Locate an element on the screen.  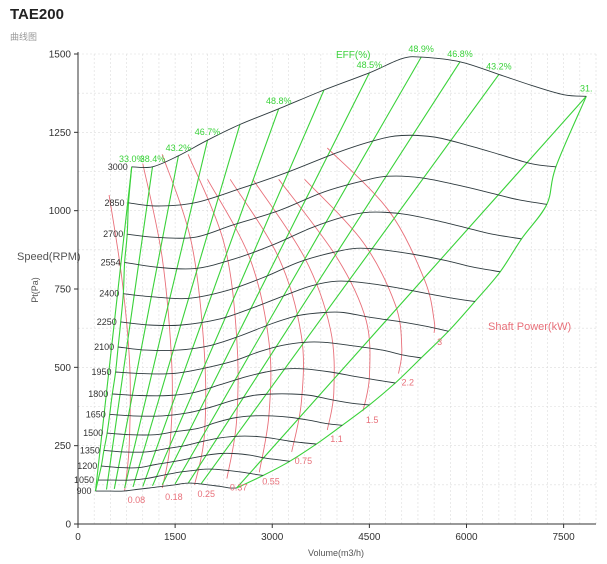
power-legend-title: Shaft Power(kW) is located at coordinates (529, 327).